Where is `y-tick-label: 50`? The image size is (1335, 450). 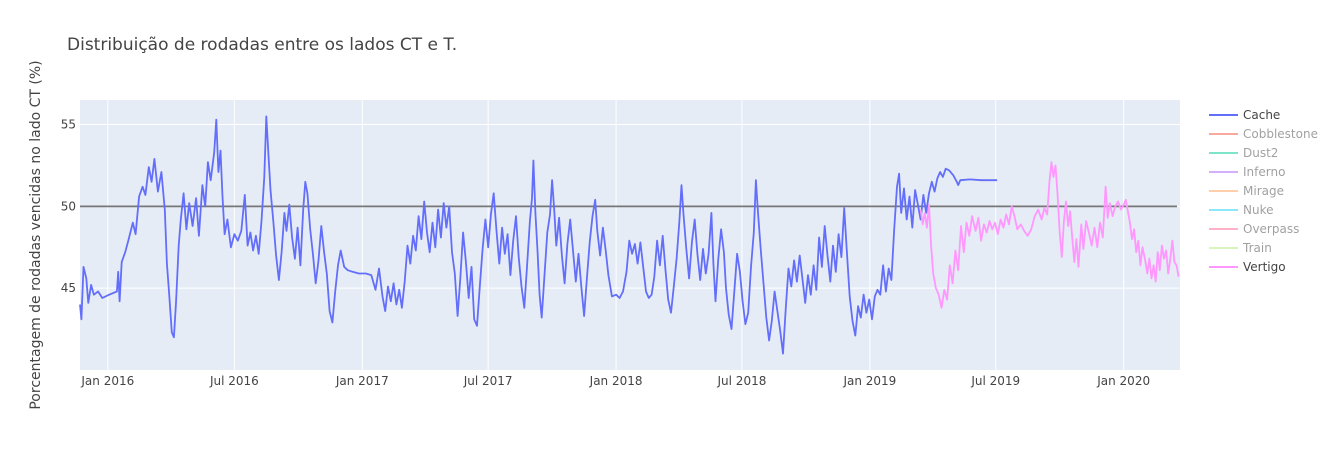
y-tick-label: 50 is located at coordinates (68, 206).